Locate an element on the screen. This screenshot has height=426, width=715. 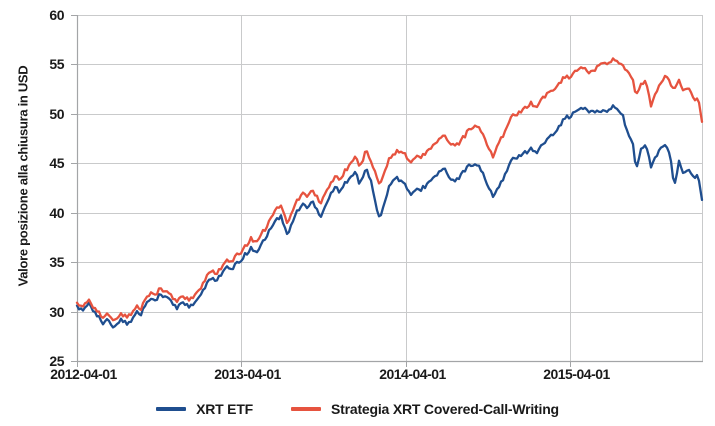
x-tick-label: 2013-04-01 is located at coordinates (247, 374).